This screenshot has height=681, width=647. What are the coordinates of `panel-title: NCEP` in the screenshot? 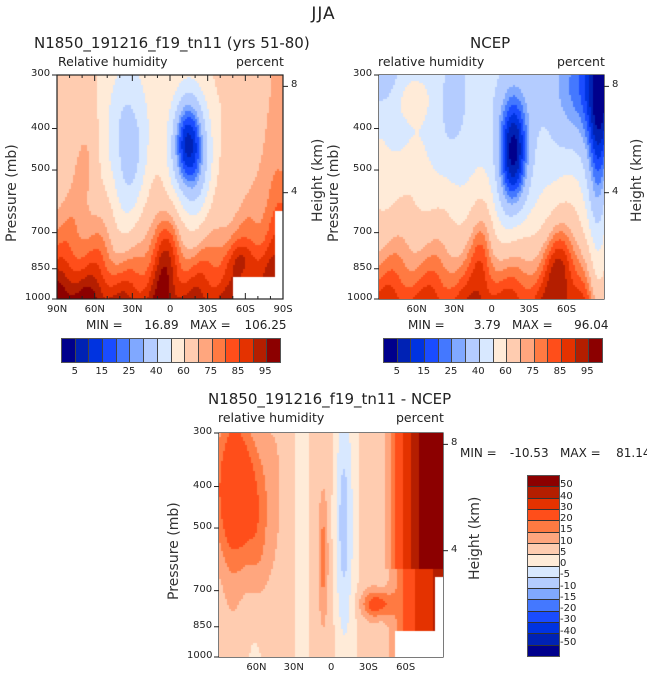 It's located at (490, 43).